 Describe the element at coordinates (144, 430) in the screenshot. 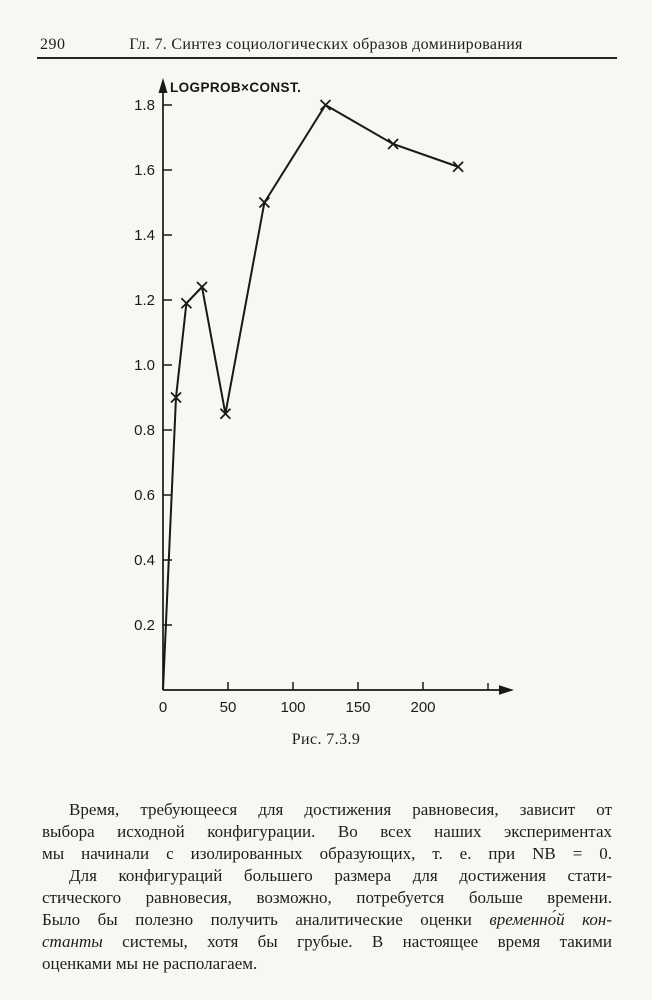

I see `y-tick-label: 0.8` at that location.